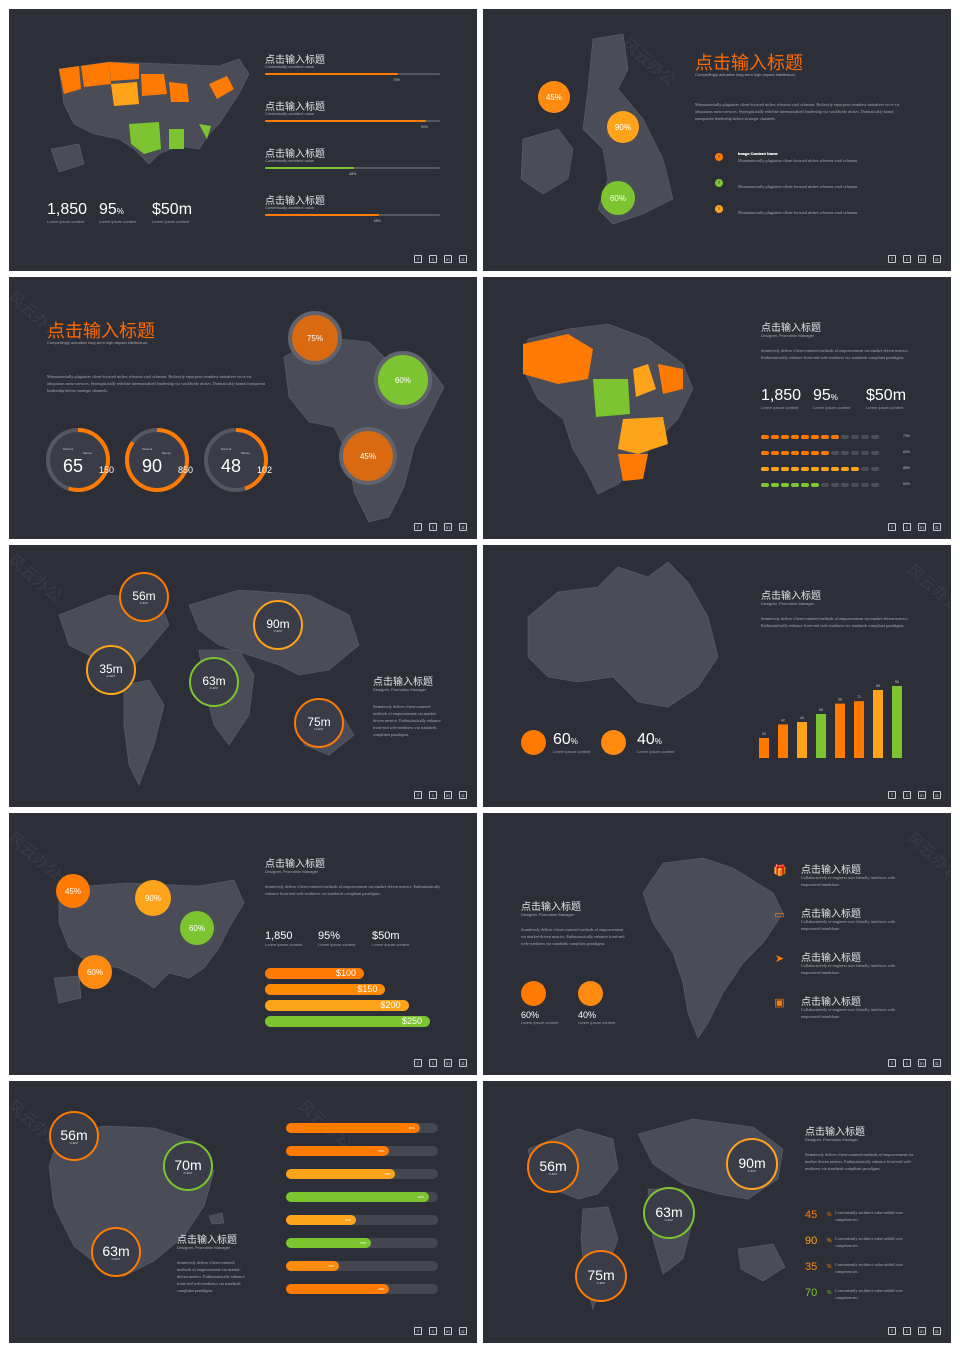 This screenshot has height=1352, width=960. Describe the element at coordinates (779, 959) in the screenshot. I see `paper-plane-icon: ➤` at that location.